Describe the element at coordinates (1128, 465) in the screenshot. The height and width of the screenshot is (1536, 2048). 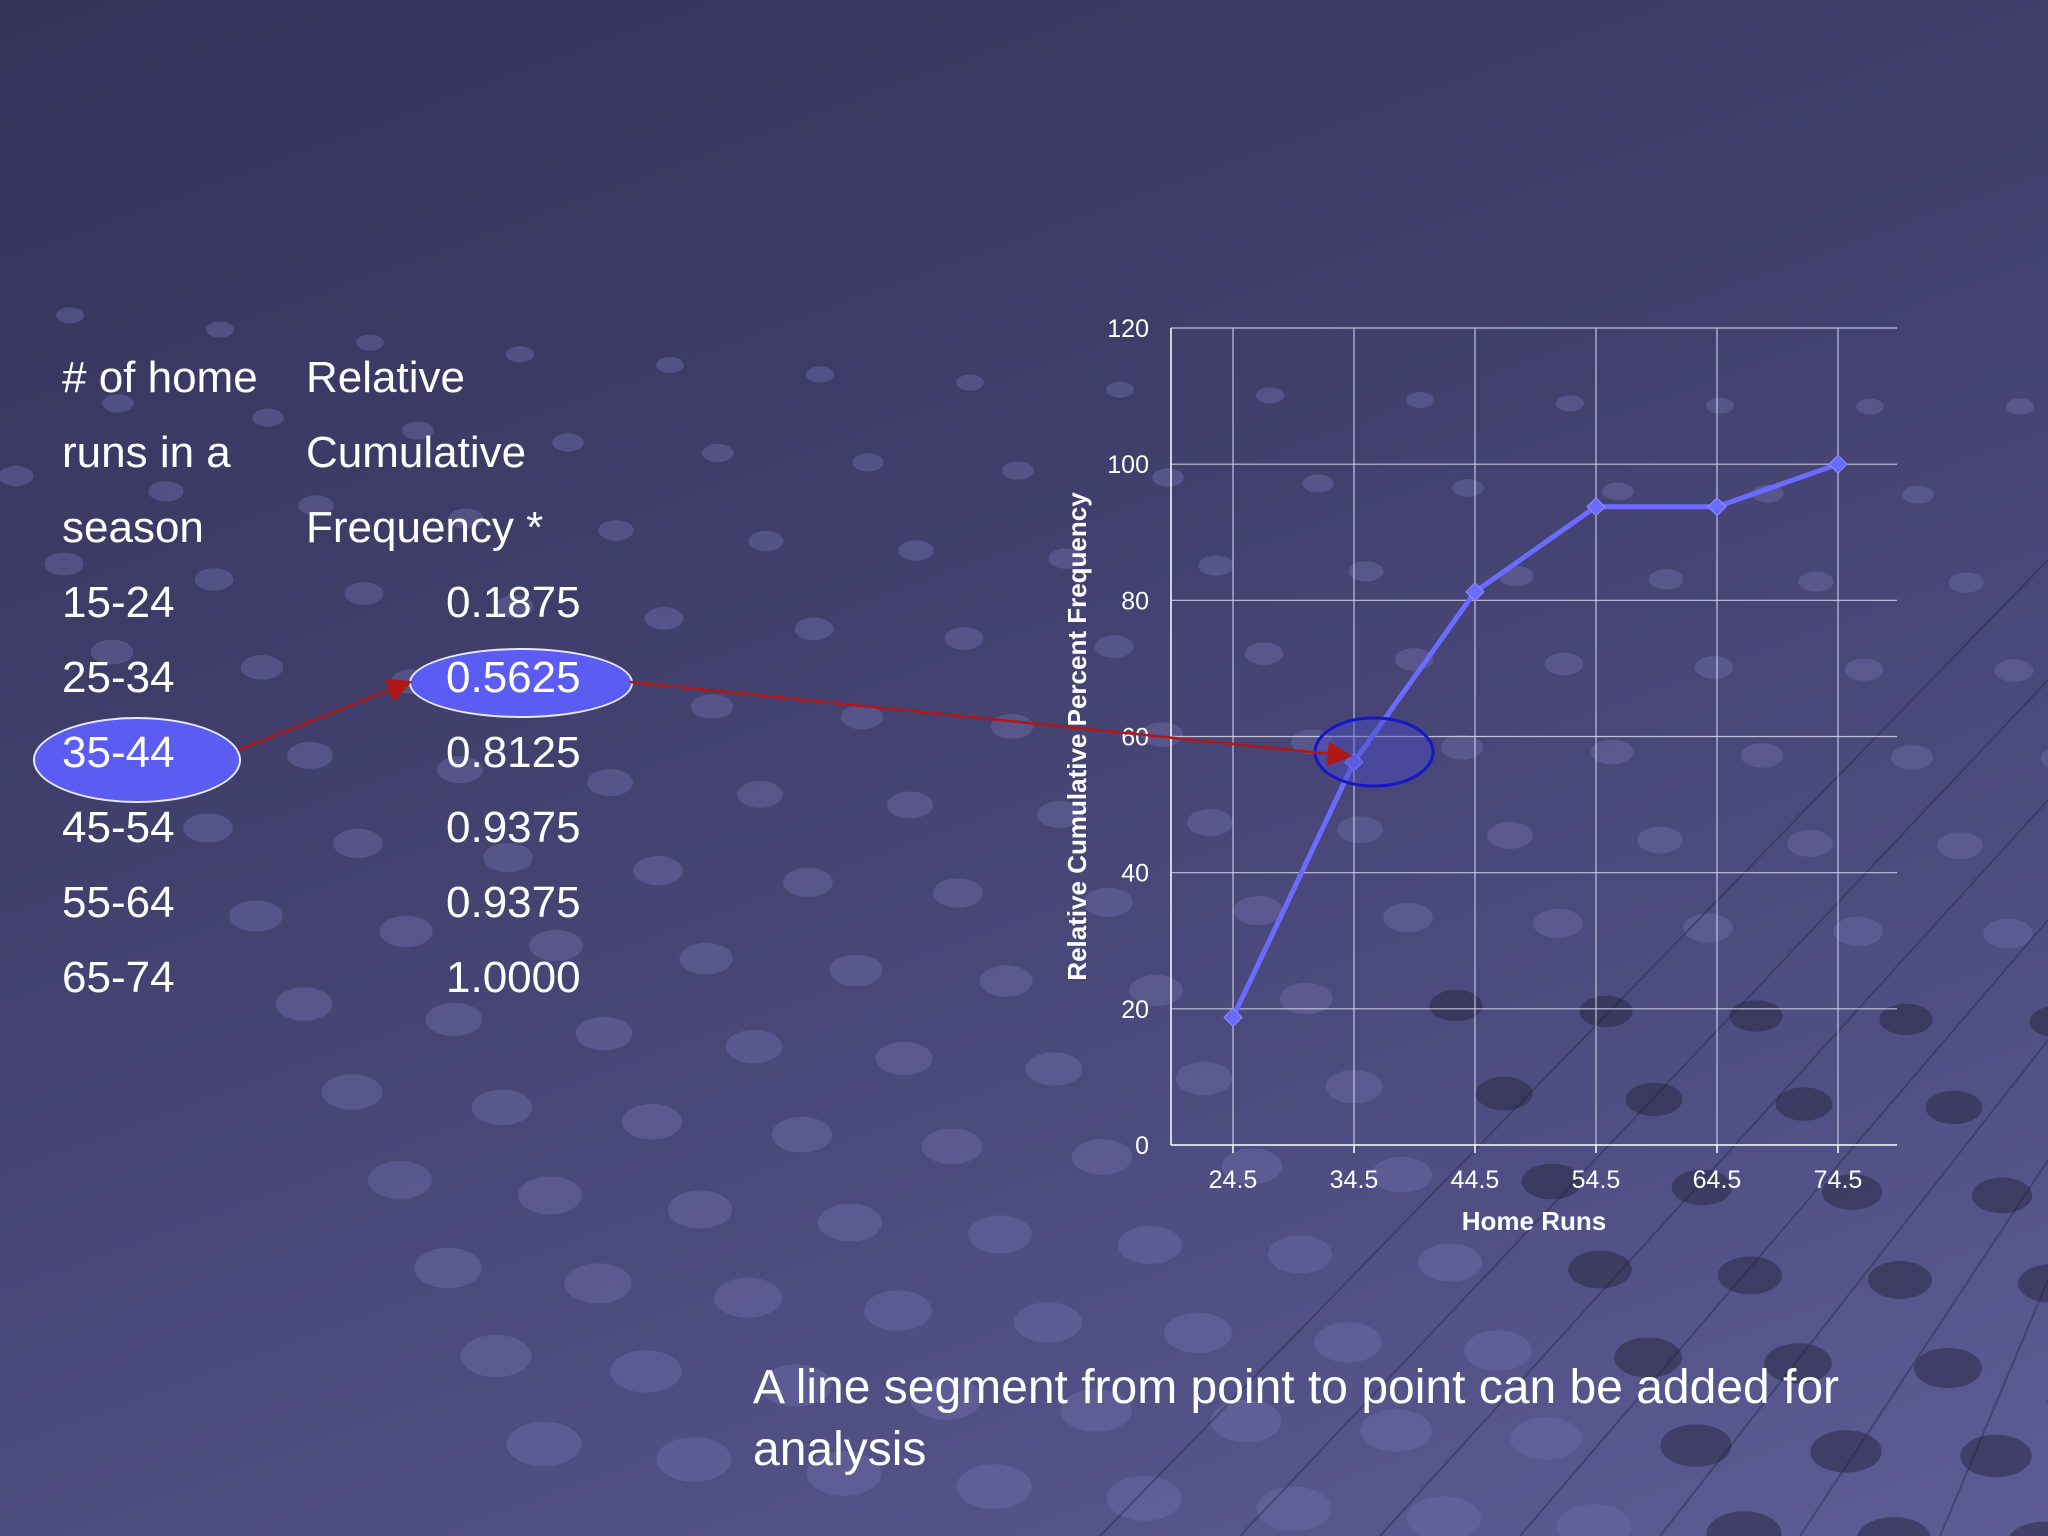
I see `y-tick-label: 100` at that location.